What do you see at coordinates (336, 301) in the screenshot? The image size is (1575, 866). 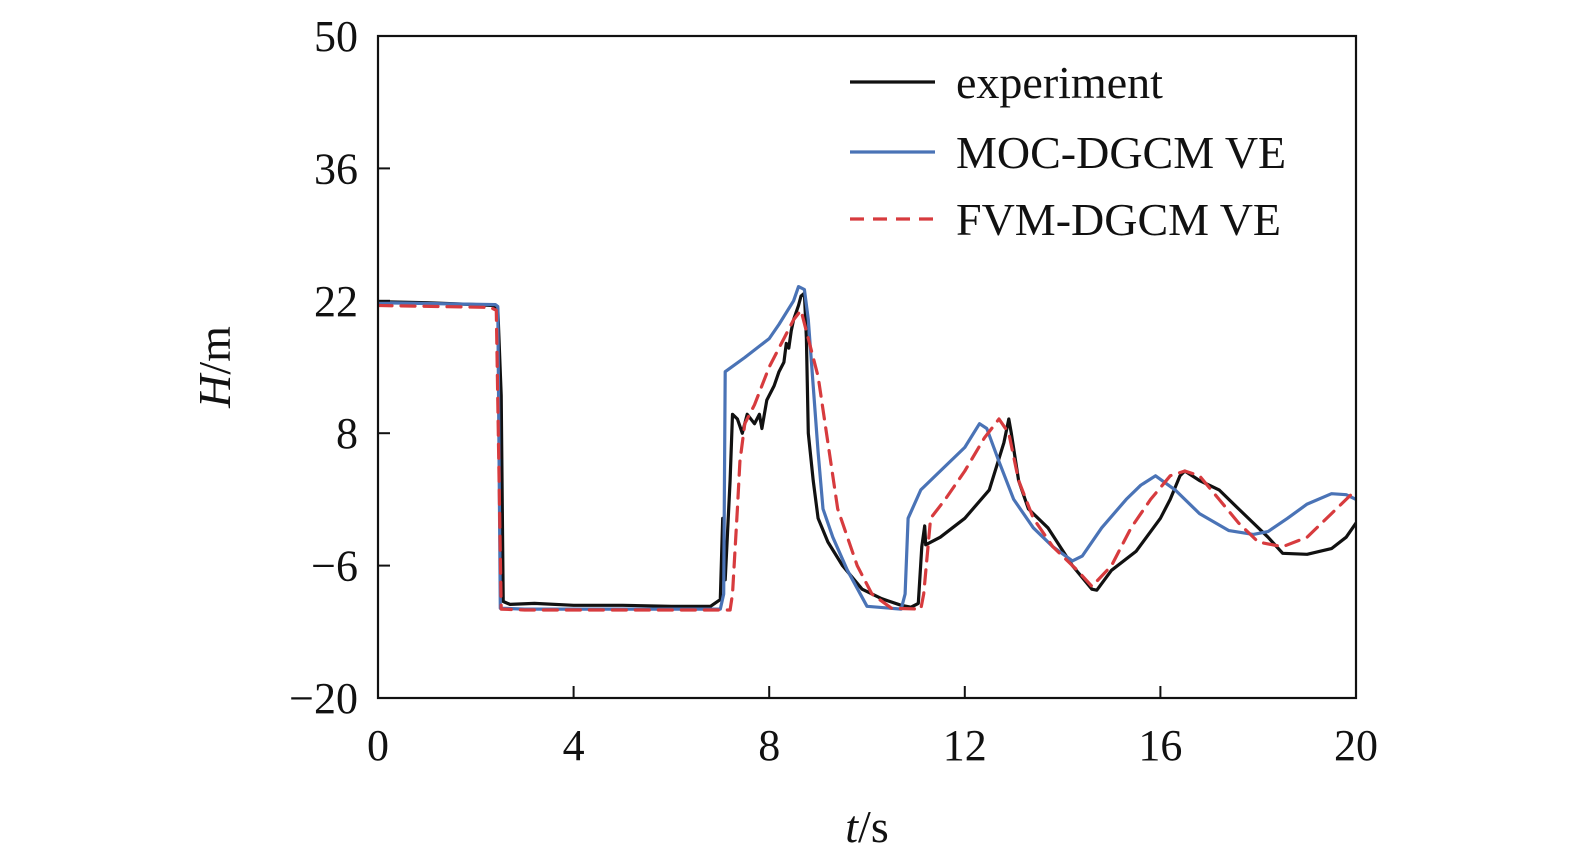 I see `y-tick-label: 22` at bounding box center [336, 301].